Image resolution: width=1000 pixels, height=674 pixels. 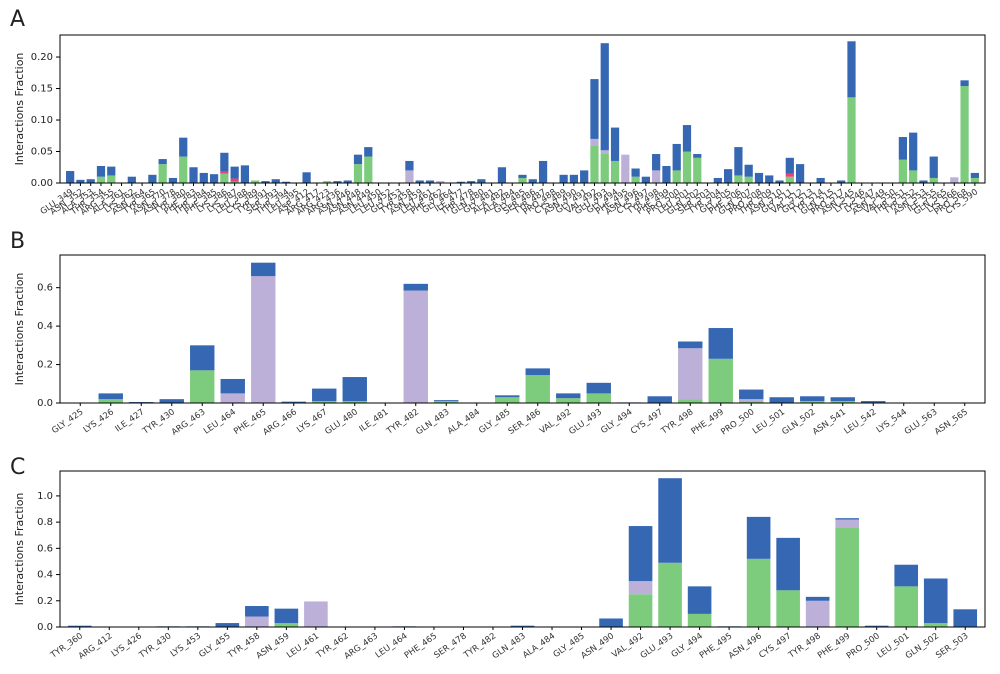 I want to click on x-tick-label: SER_503, so click(x=952, y=646).